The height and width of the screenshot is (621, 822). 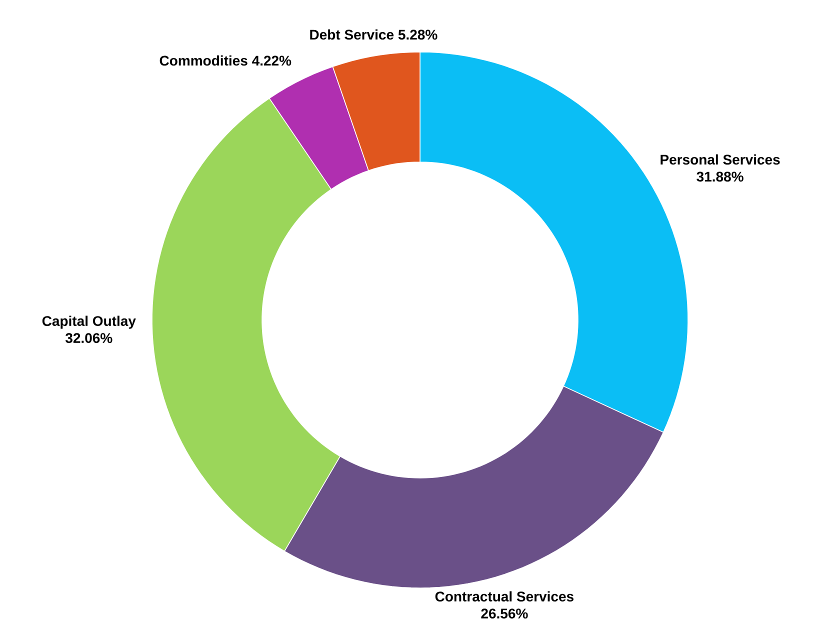 I want to click on slice-label: Debt Service, so click(x=352, y=34).